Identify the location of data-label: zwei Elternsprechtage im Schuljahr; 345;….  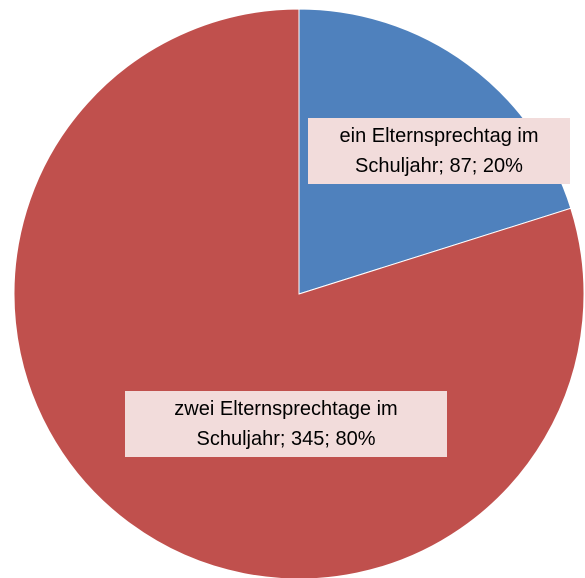
(286, 424).